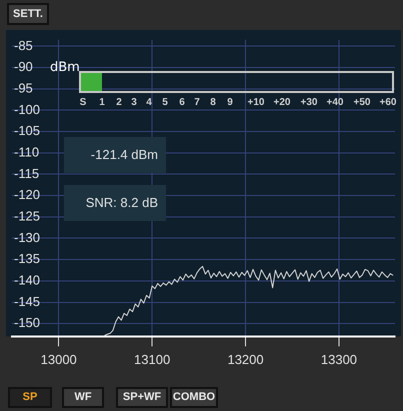 The width and height of the screenshot is (403, 411). What do you see at coordinates (27, 173) in the screenshot?
I see `y-tick-label: -115` at bounding box center [27, 173].